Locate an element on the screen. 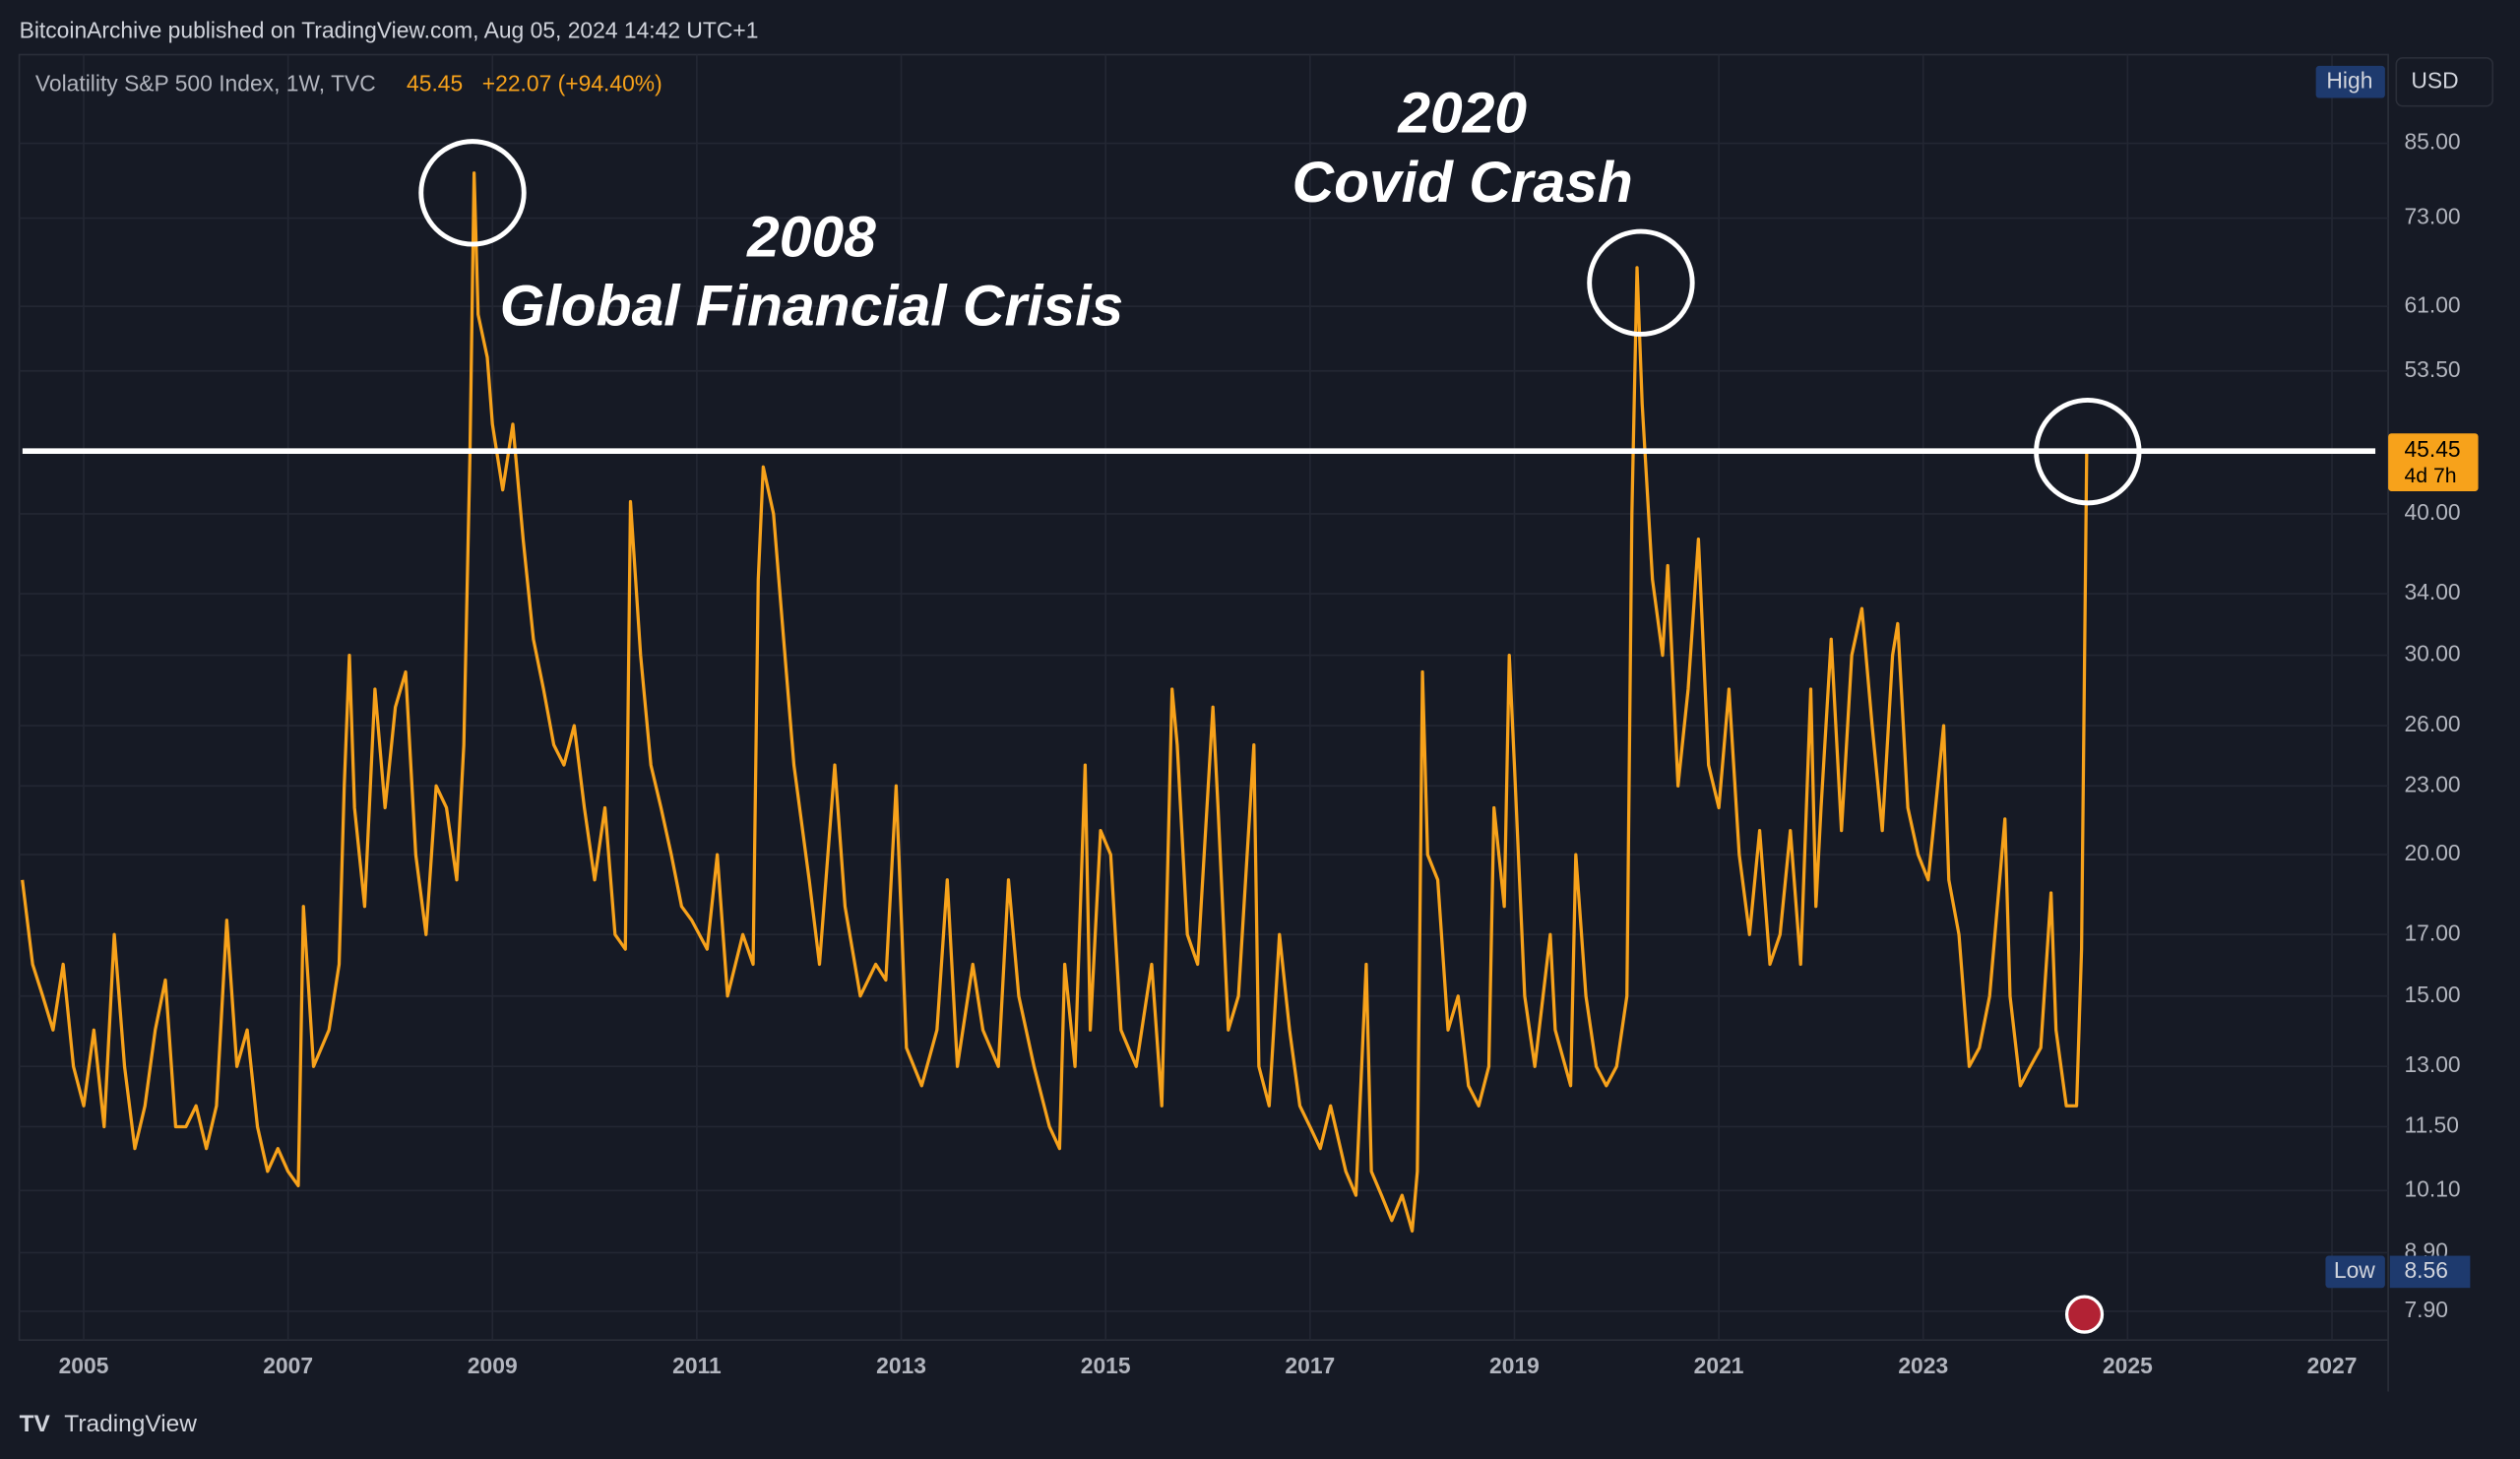 Image resolution: width=2520 pixels, height=1459 pixels. high-badge is located at coordinates (2350, 81).